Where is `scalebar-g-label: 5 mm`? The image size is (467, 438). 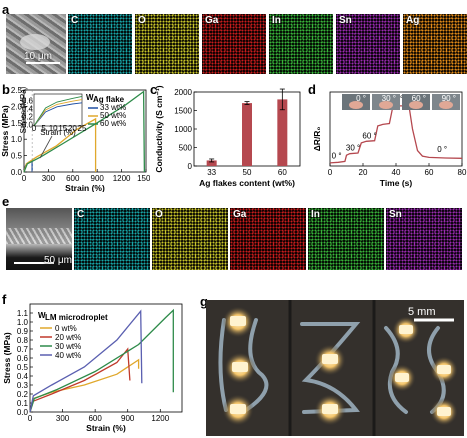 scalebar-g-label: 5 mm is located at coordinates (422, 312).